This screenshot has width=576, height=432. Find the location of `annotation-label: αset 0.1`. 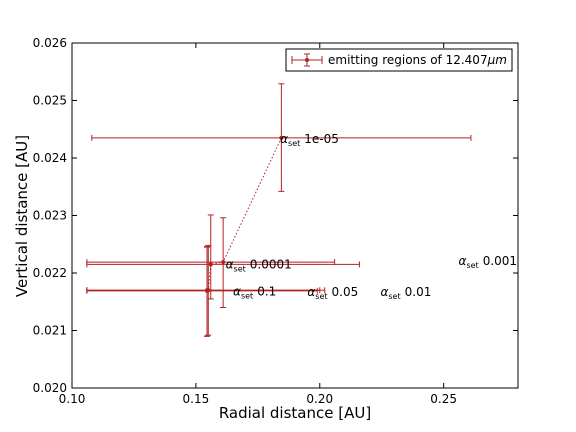

annotation-label: αset 0.1 is located at coordinates (254, 292).